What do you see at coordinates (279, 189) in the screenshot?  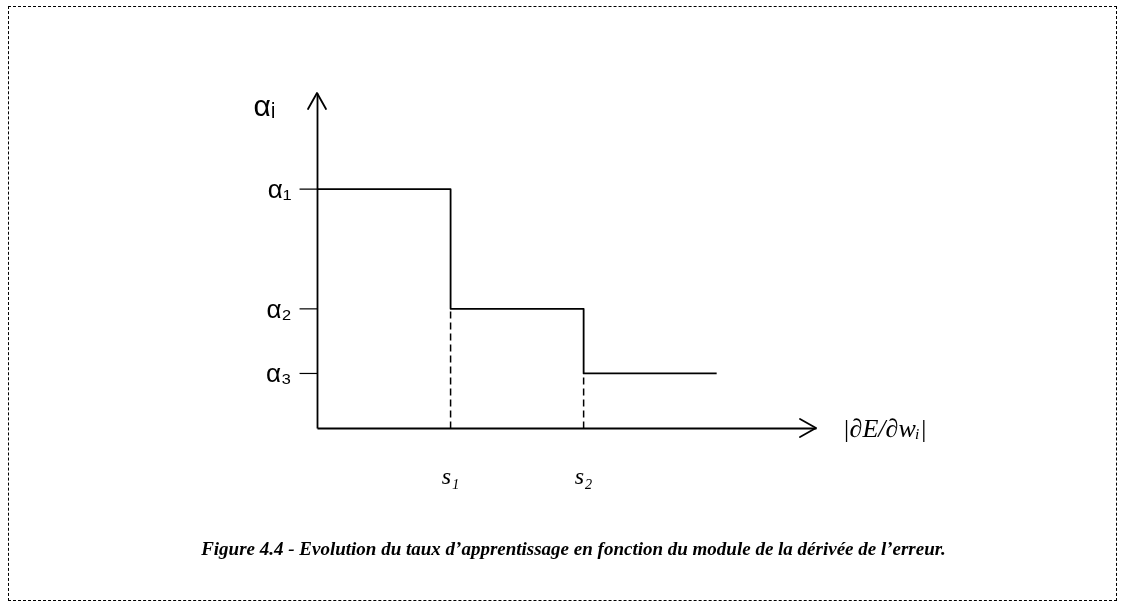 I see `text: α₁` at bounding box center [279, 189].